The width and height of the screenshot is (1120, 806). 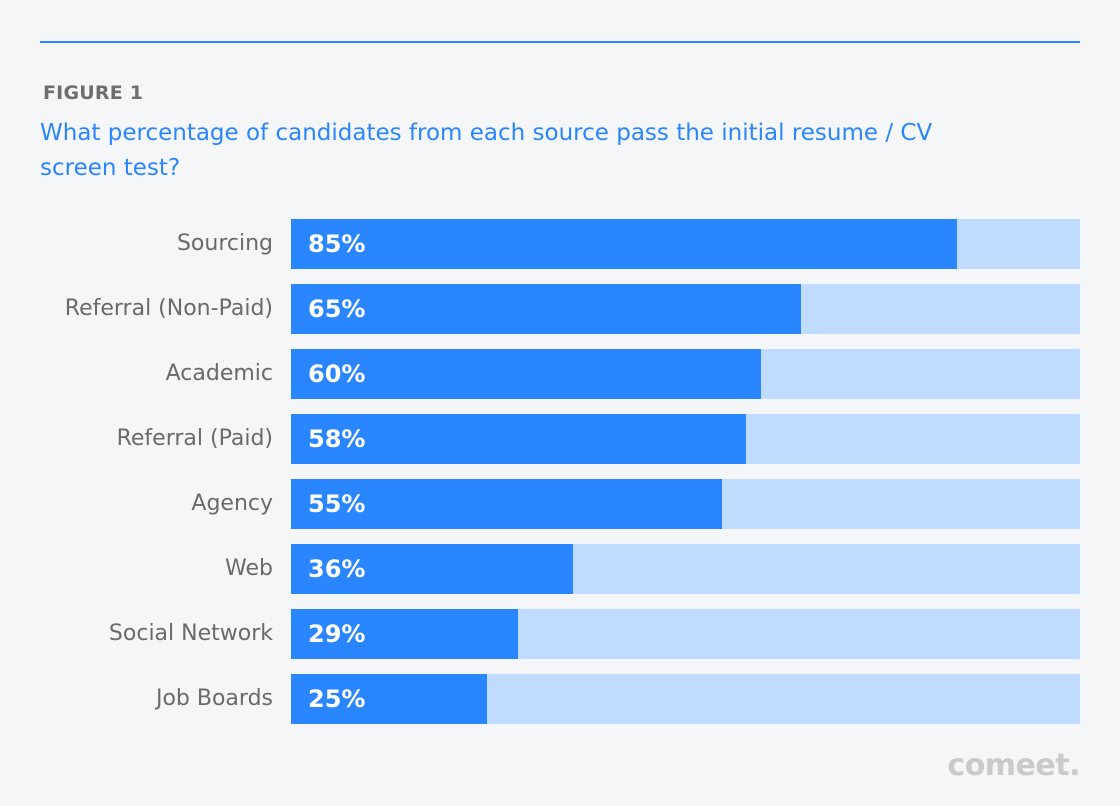 I want to click on value-label: 55%, so click(x=337, y=504).